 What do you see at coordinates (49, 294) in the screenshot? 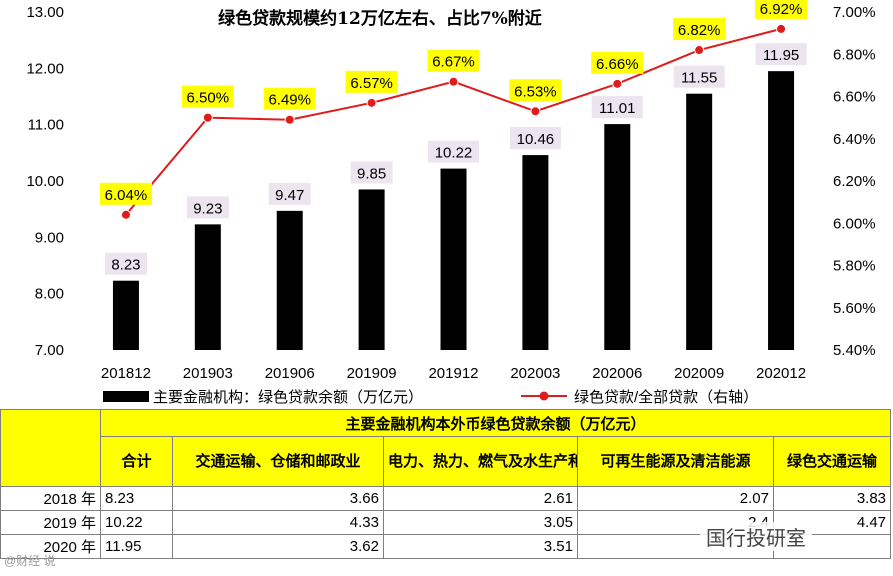
I see `left-axis-tick-label: 8.00` at bounding box center [49, 294].